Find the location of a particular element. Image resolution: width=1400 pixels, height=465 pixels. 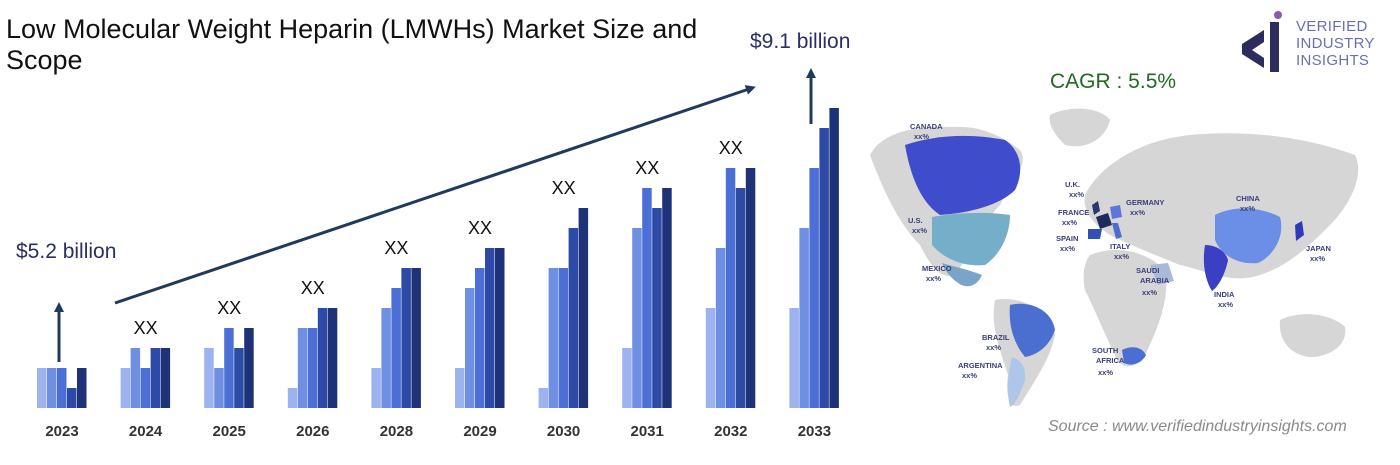

x-tick-label: 2032 is located at coordinates (730, 431).